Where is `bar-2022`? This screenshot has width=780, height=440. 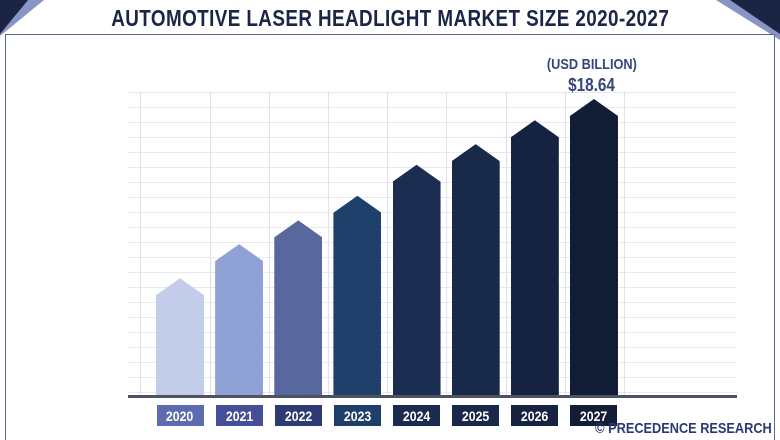 bar-2022 is located at coordinates (298, 307).